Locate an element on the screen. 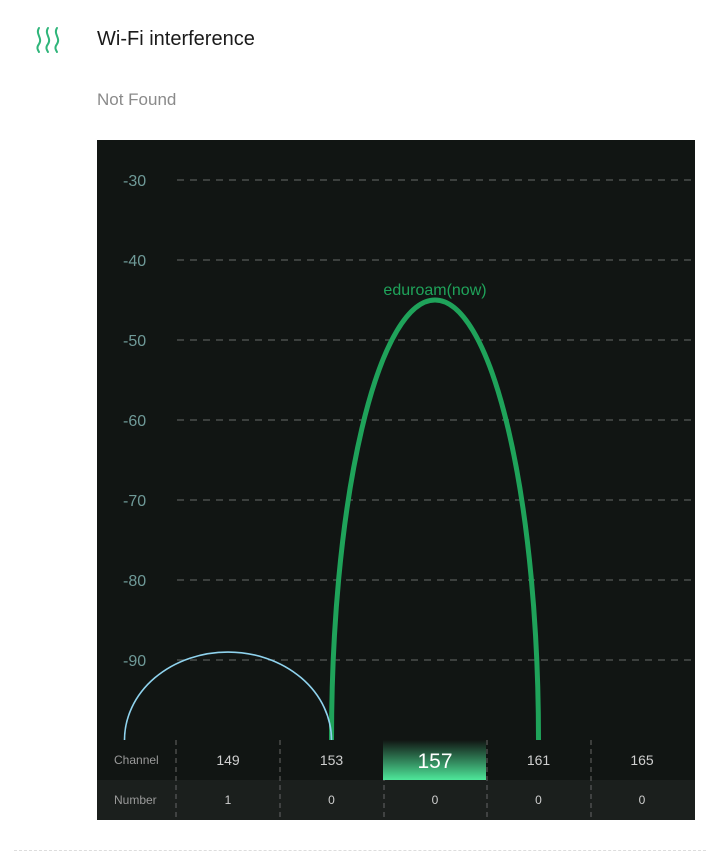 The image size is (720, 852). number-row-label: Number is located at coordinates (135, 800).